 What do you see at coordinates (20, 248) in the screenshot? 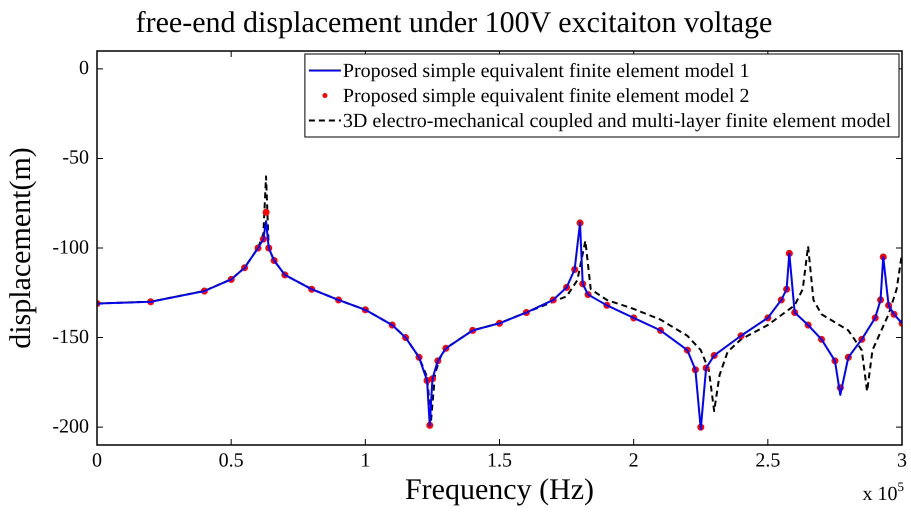
I see `y-axis-title: displacement(m)` at bounding box center [20, 248].